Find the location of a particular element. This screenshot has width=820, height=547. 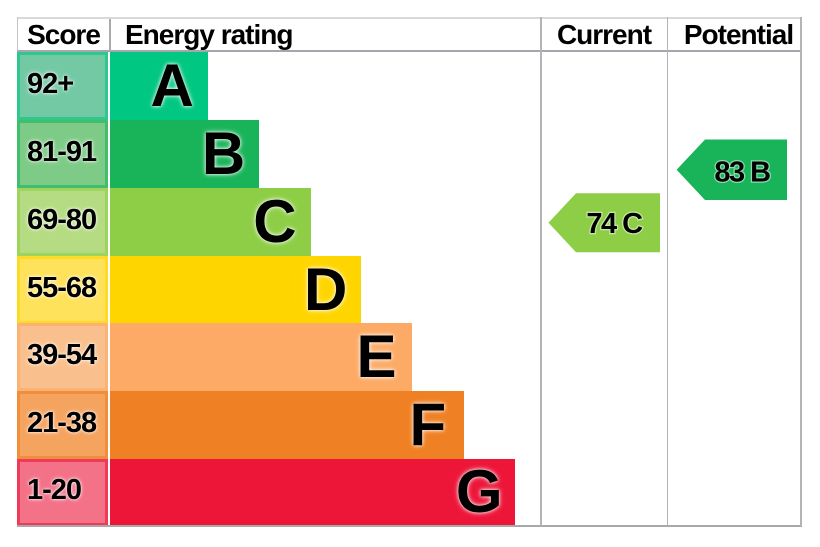

svg-text: 83 B is located at coordinates (742, 173).